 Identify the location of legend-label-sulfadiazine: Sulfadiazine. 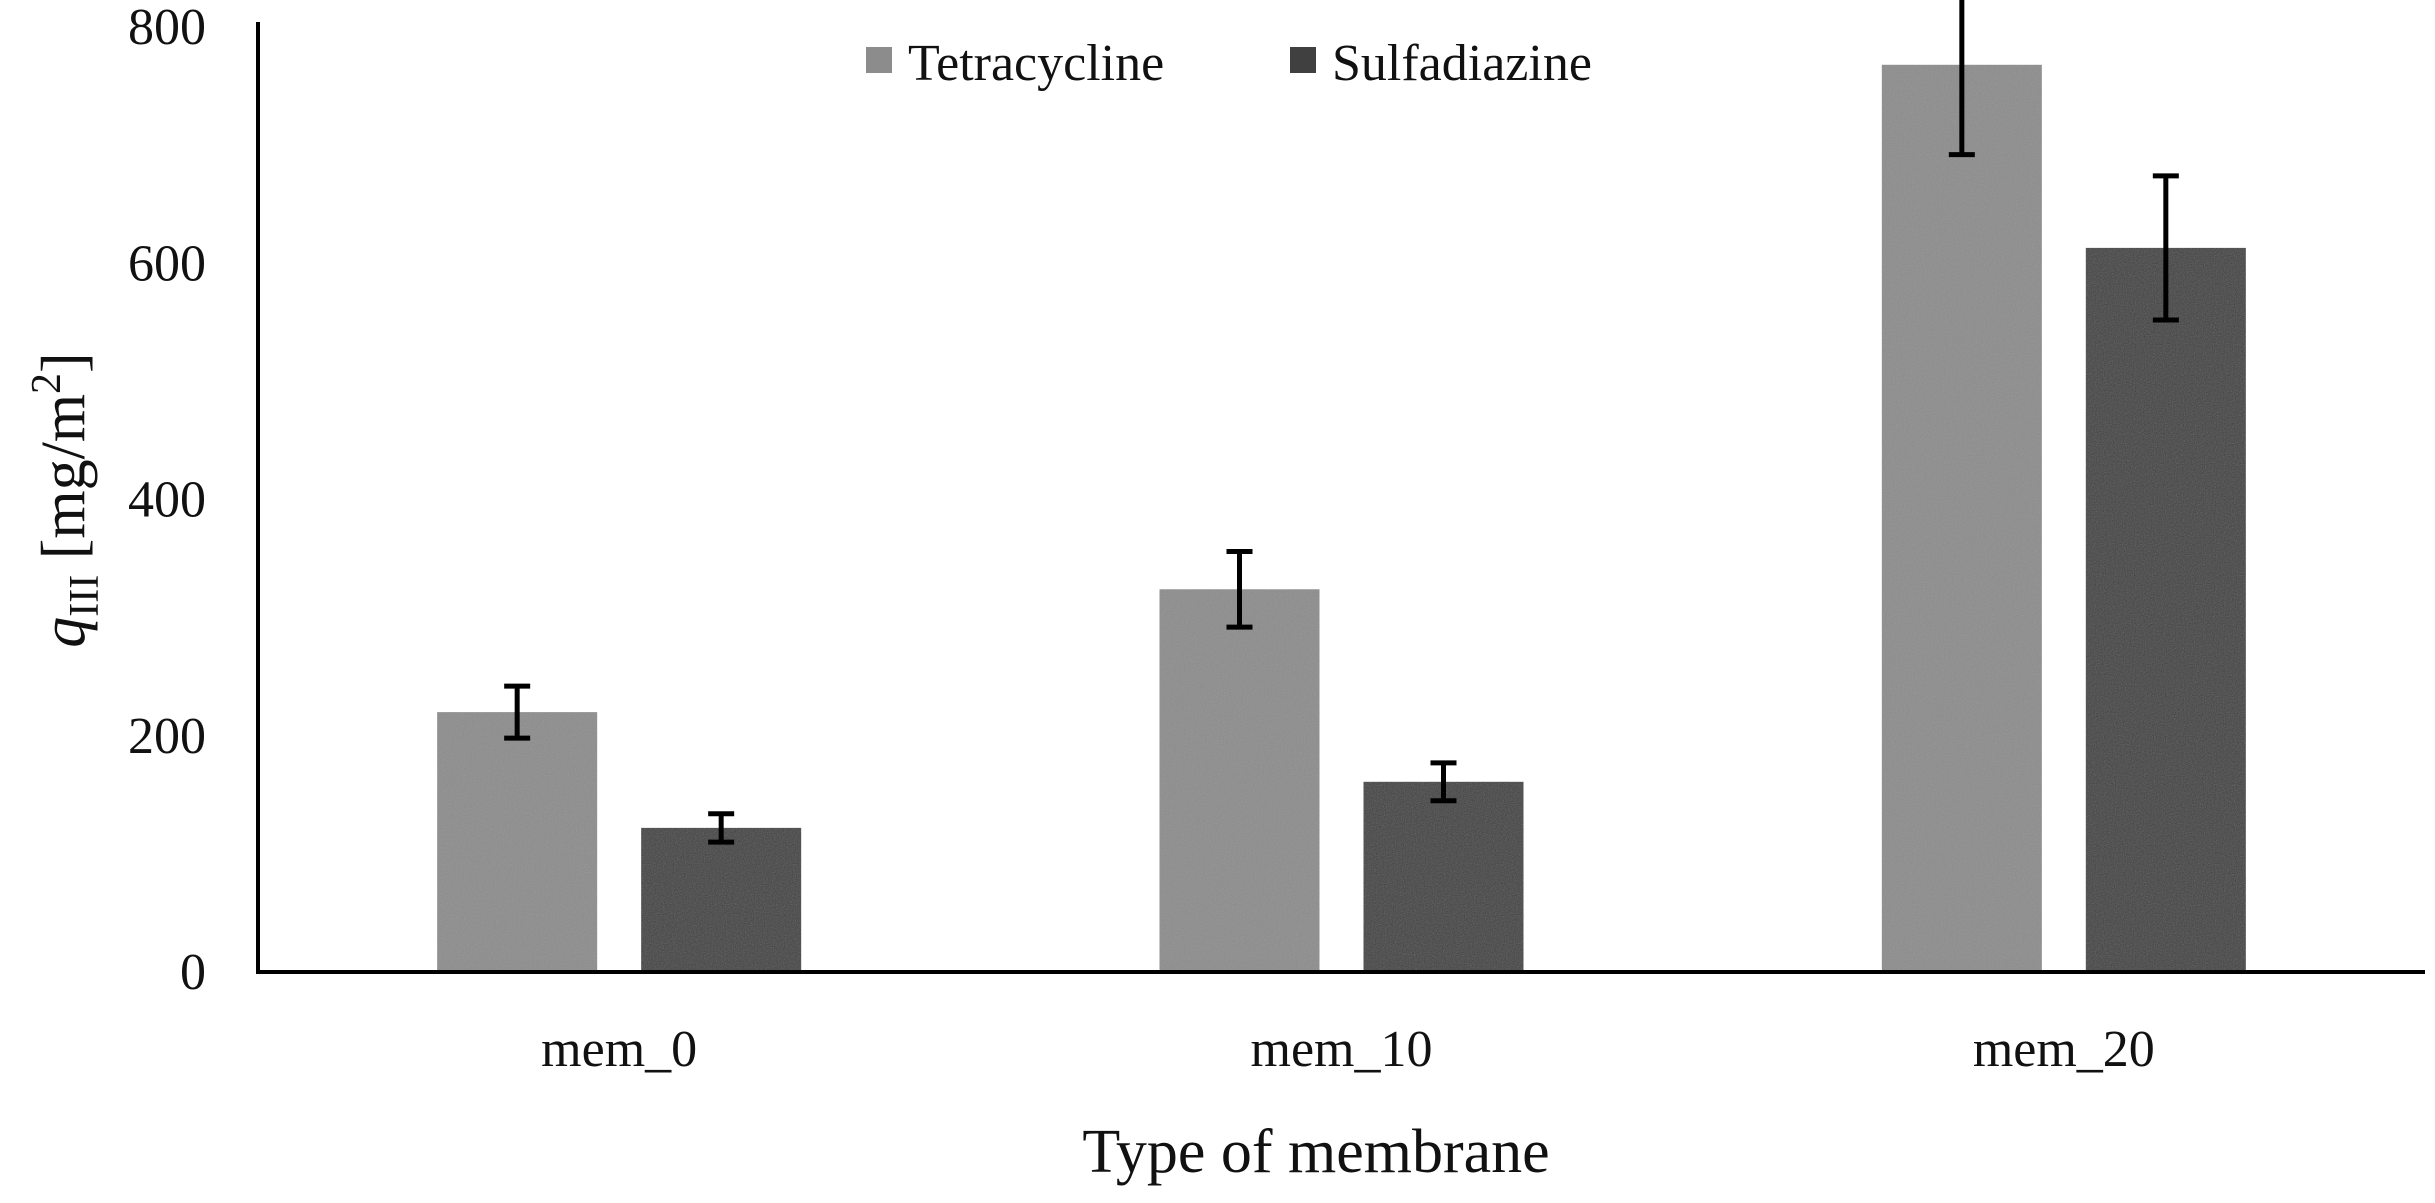
(1462, 63).